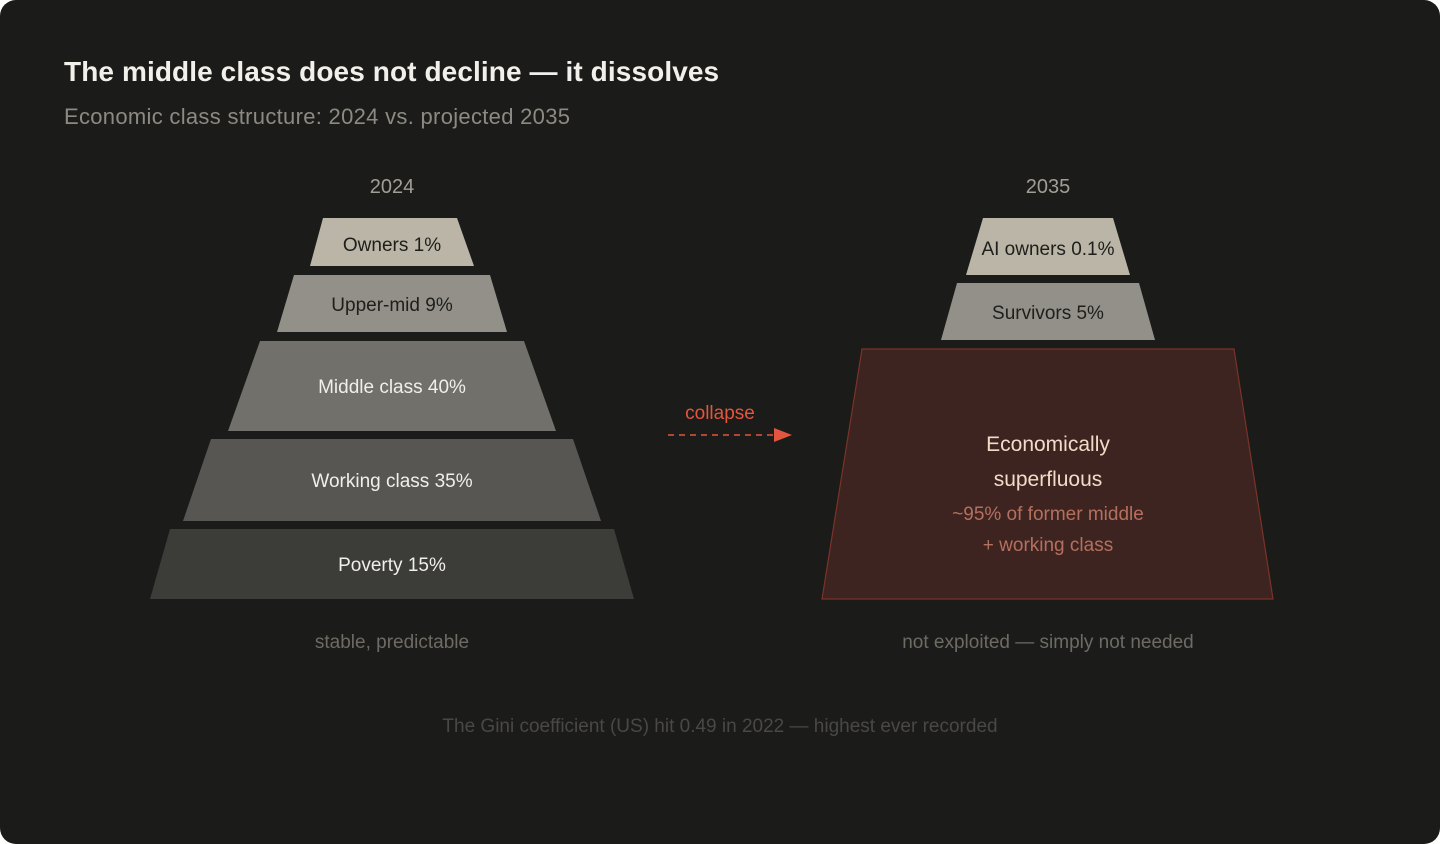  Describe the element at coordinates (392, 245) in the screenshot. I see `tier-label-owners: Owners 1%` at that location.